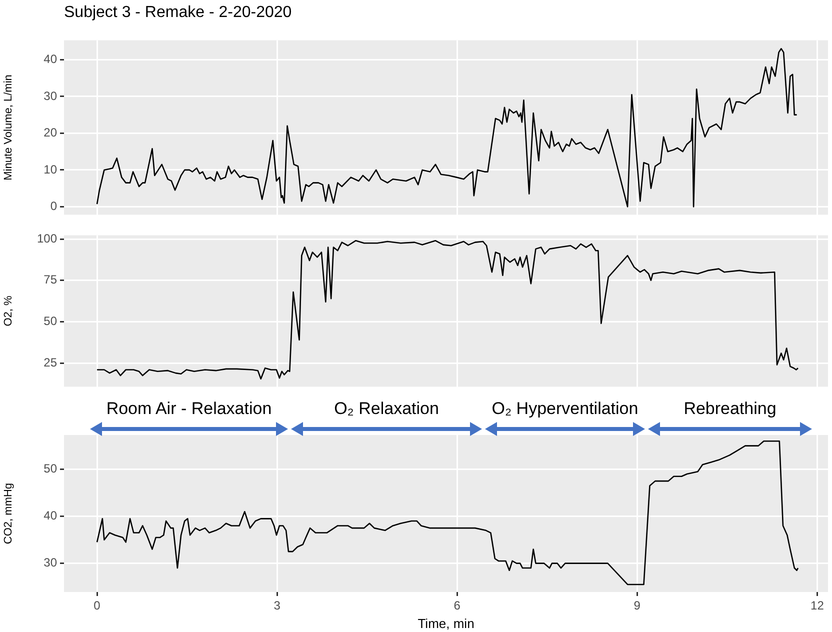 The height and width of the screenshot is (632, 832). What do you see at coordinates (47, 238) in the screenshot?
I see `y-tick-label: 100` at bounding box center [47, 238].